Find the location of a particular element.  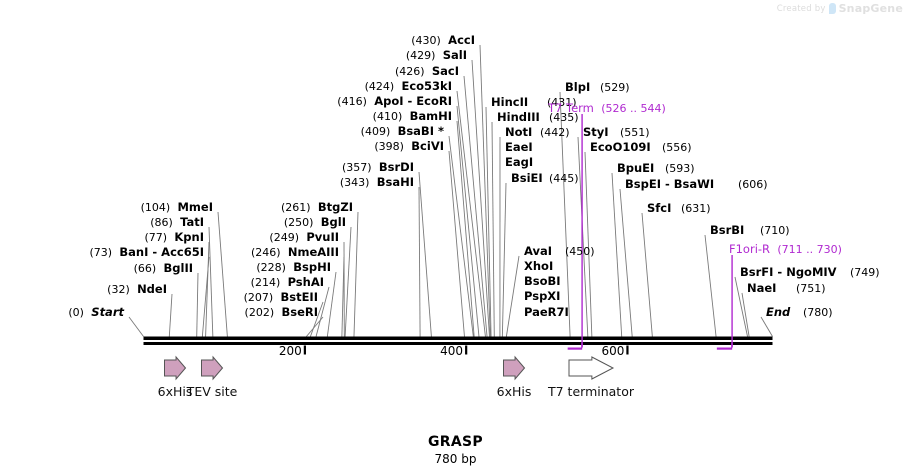

enzyme-label-mmei: (104) MmeI is located at coordinates (177, 207).